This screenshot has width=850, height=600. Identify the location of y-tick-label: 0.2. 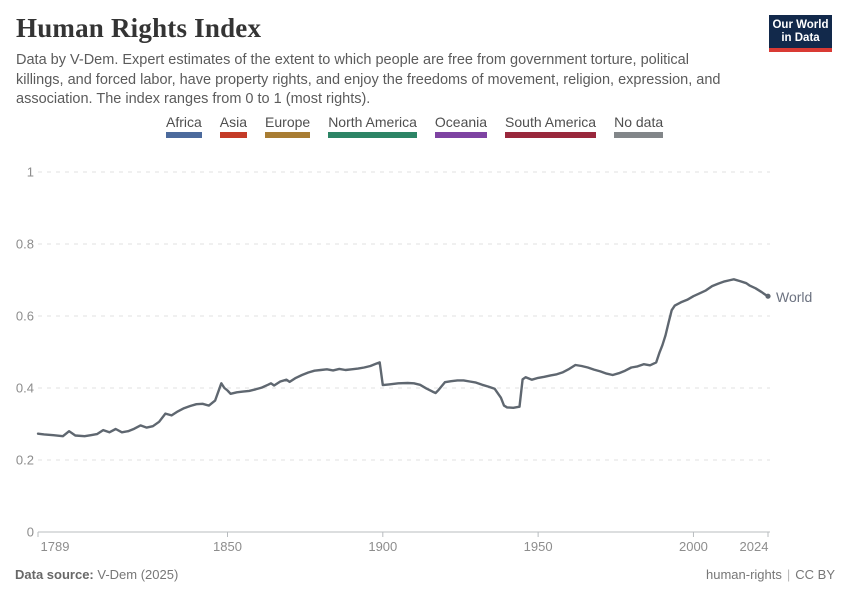
(25, 460).